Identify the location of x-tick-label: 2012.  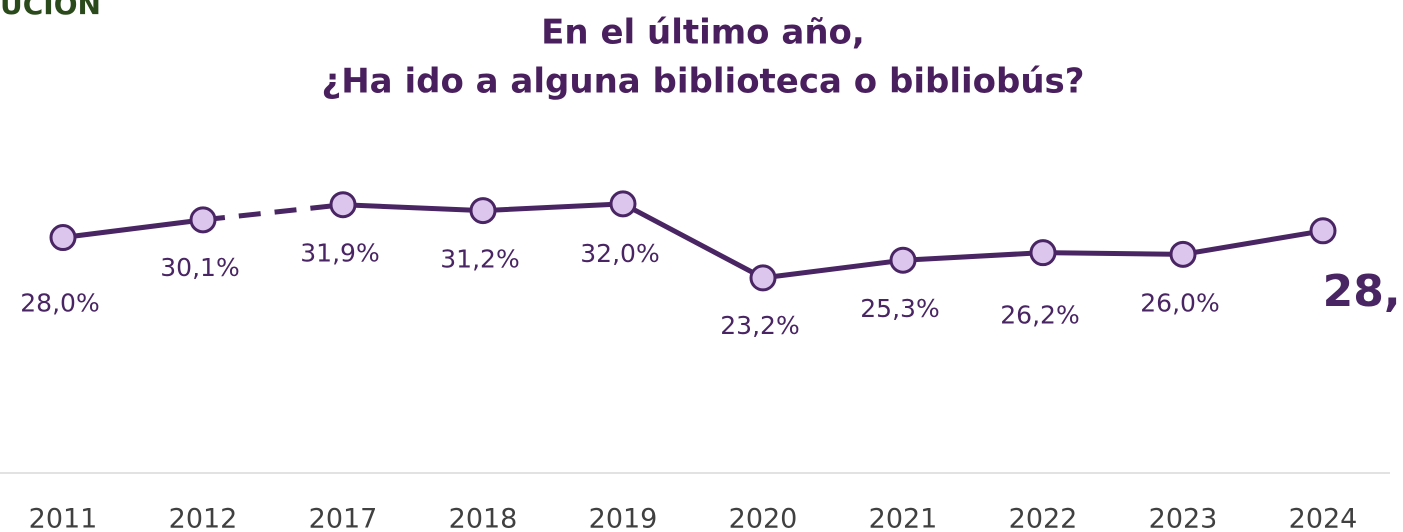
(203, 518).